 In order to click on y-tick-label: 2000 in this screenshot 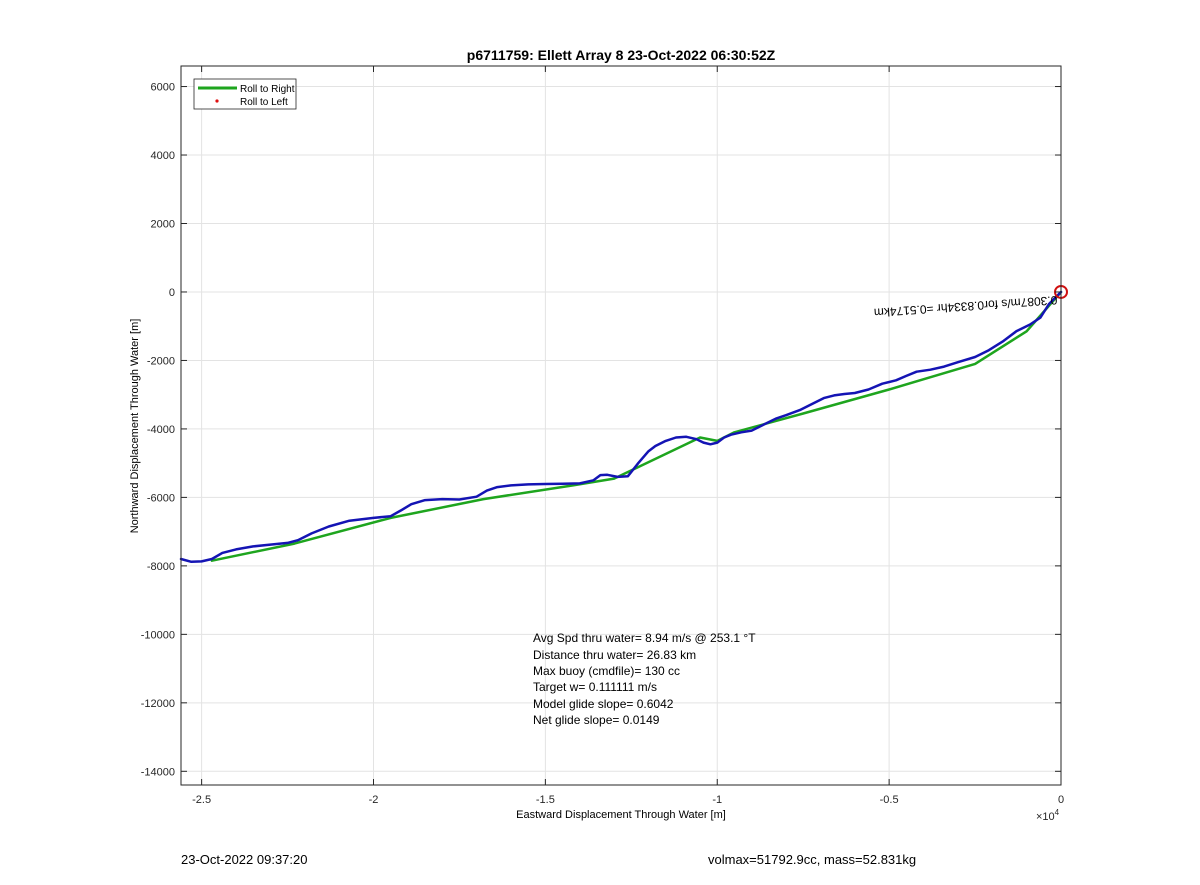, I will do `click(163, 224)`.